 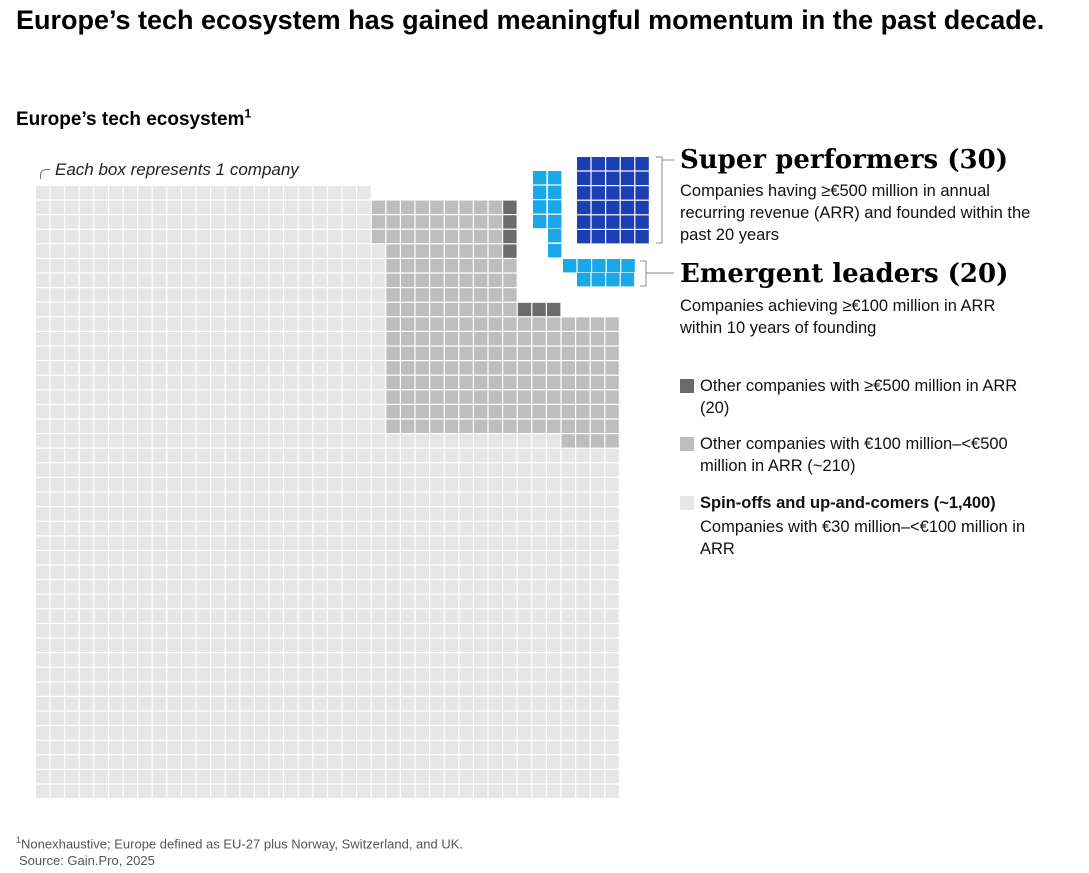 What do you see at coordinates (19, 840) in the screenshot?
I see `footnote-marker: 1` at bounding box center [19, 840].